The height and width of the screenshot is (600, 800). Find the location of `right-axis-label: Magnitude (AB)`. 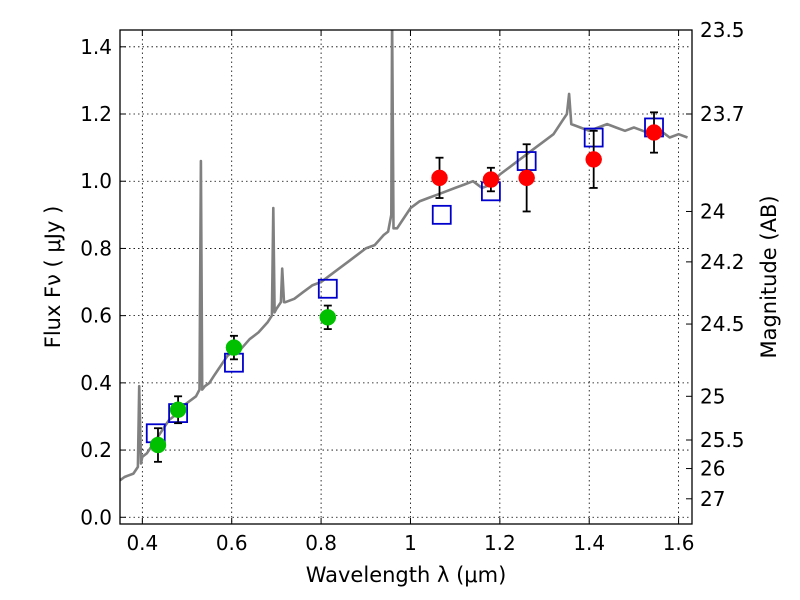

right-axis-label: Magnitude (AB) is located at coordinates (769, 276).